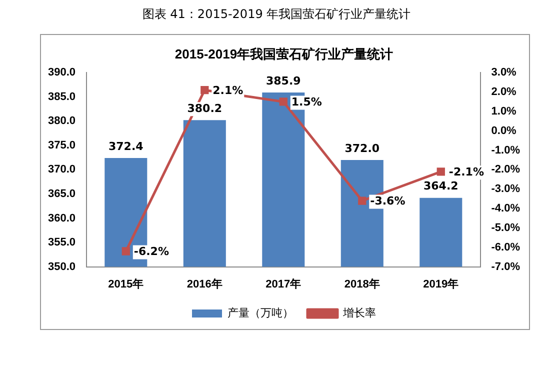 The width and height of the screenshot is (553, 380). Describe the element at coordinates (284, 283) in the screenshot. I see `x-tick-label: 2017年` at that location.